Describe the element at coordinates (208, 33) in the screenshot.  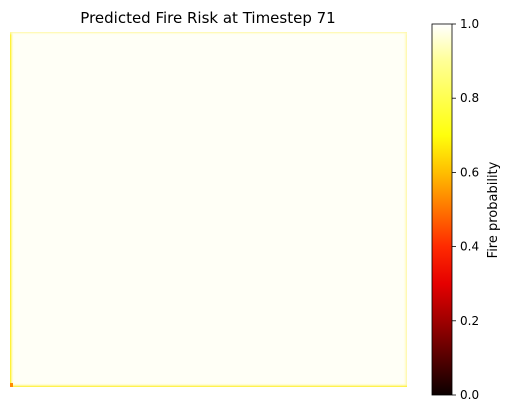
I see `heatmap-top-edge` at that location.